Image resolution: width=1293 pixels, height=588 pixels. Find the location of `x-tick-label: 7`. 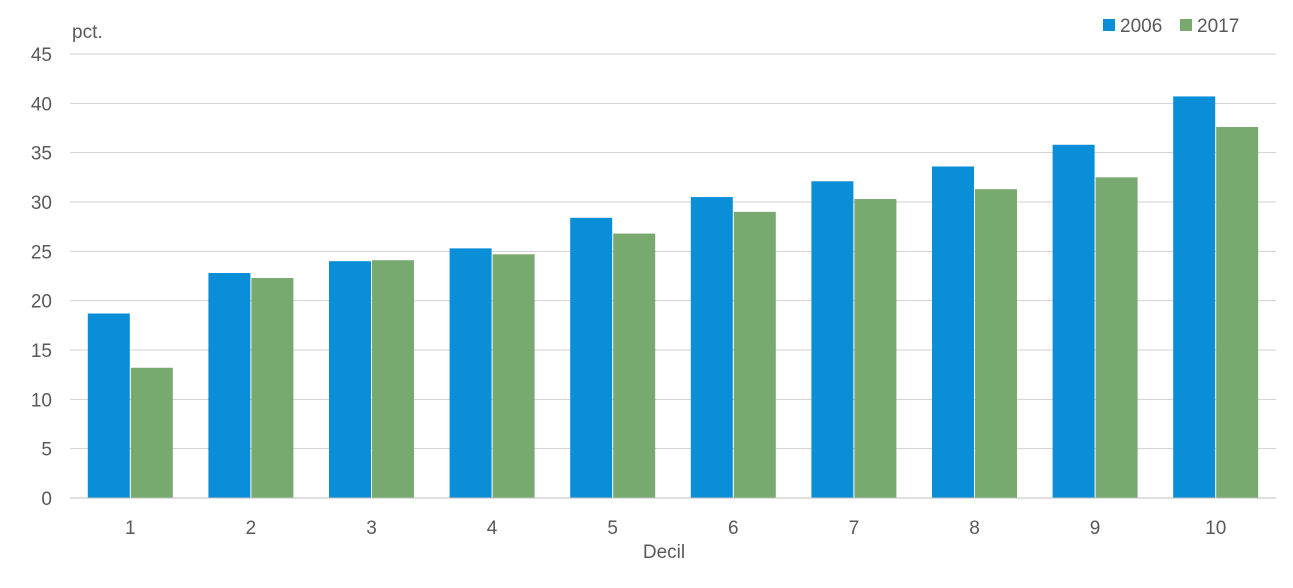

x-tick-label: 7 is located at coordinates (854, 528).